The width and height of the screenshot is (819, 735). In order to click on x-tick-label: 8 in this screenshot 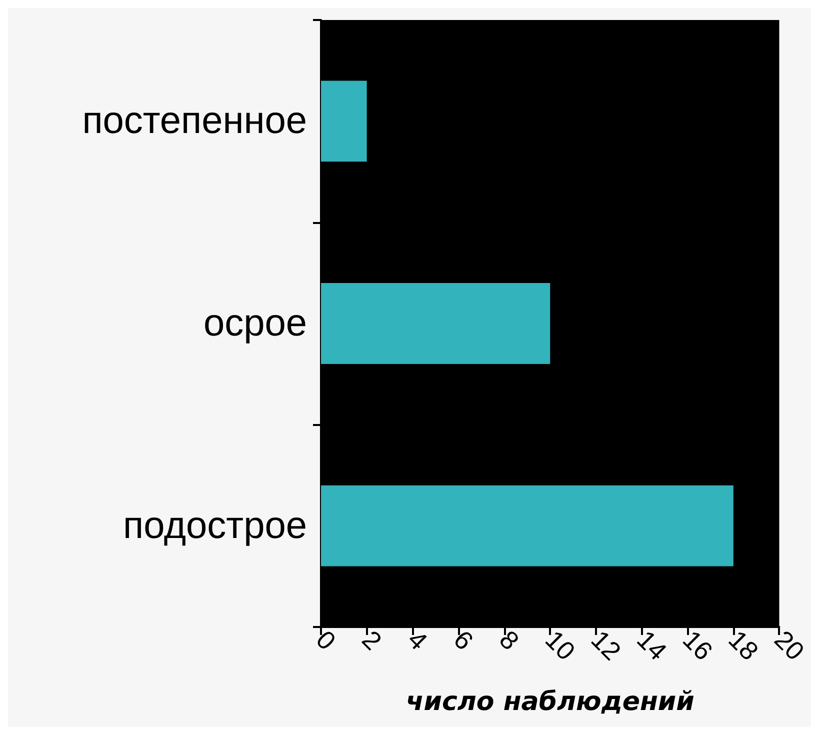, I will do `click(510, 640)`.